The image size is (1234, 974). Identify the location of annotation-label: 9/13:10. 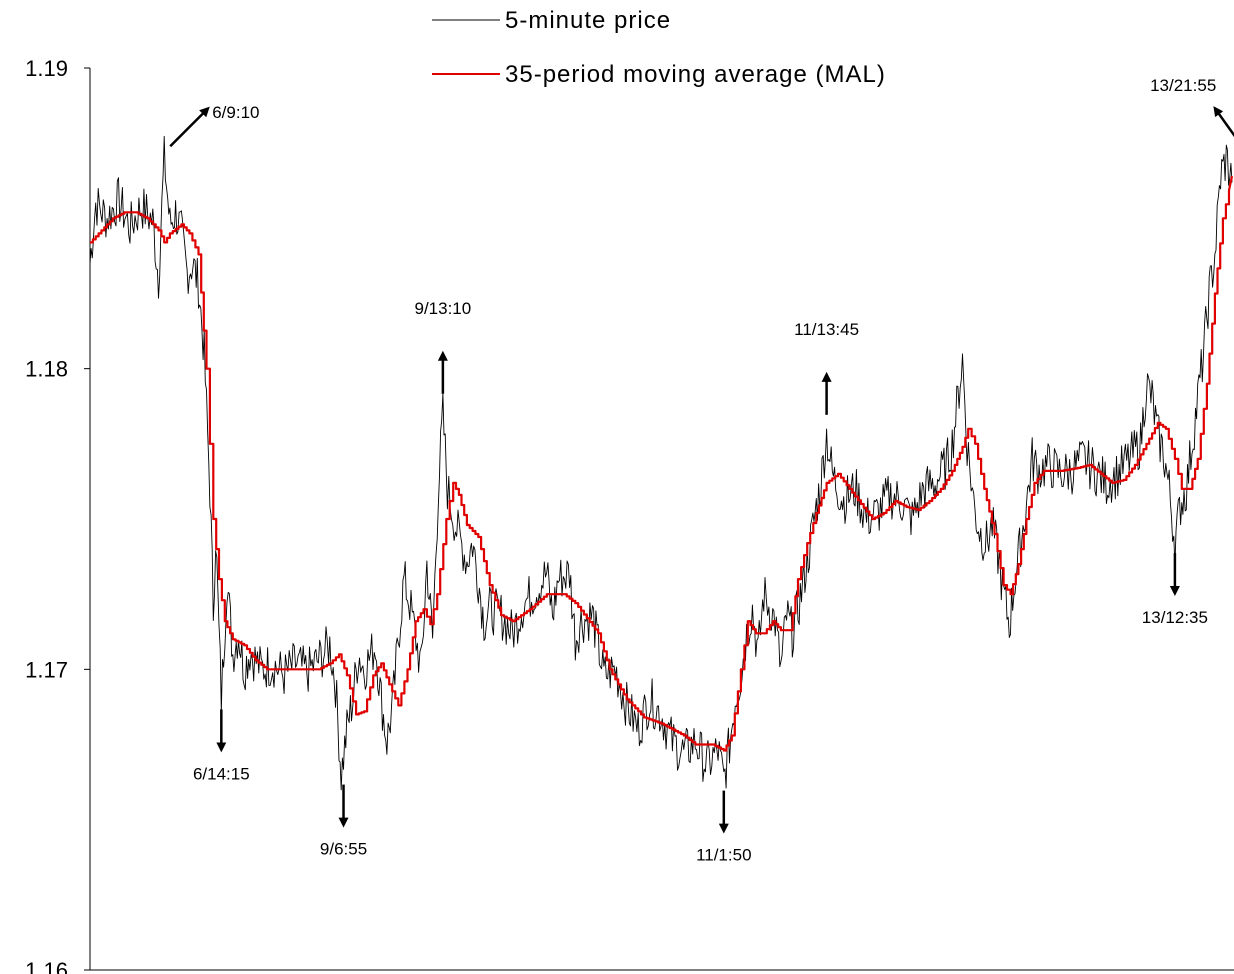
(443, 308).